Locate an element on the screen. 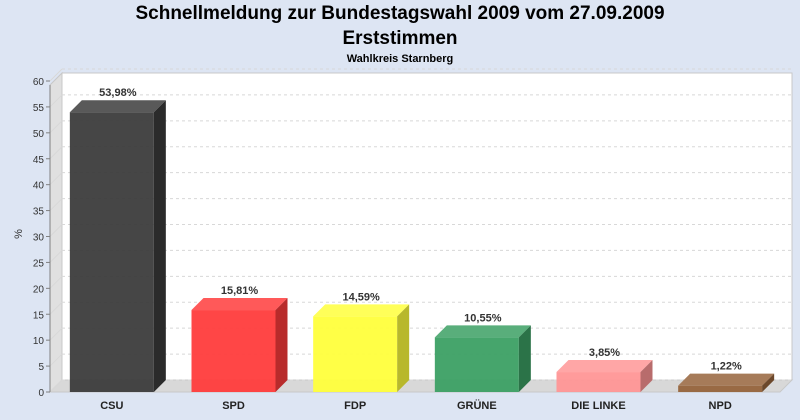  bar-csu is located at coordinates (111, 252).